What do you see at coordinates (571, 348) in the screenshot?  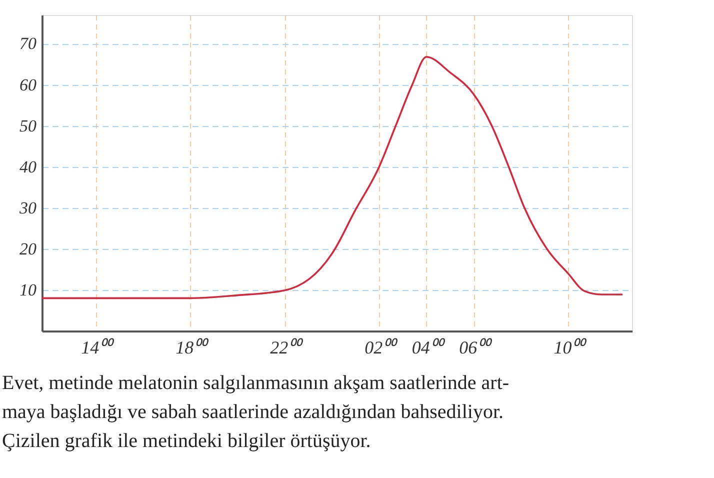 I see `x-tick-label: 10⁰⁰` at bounding box center [571, 348].